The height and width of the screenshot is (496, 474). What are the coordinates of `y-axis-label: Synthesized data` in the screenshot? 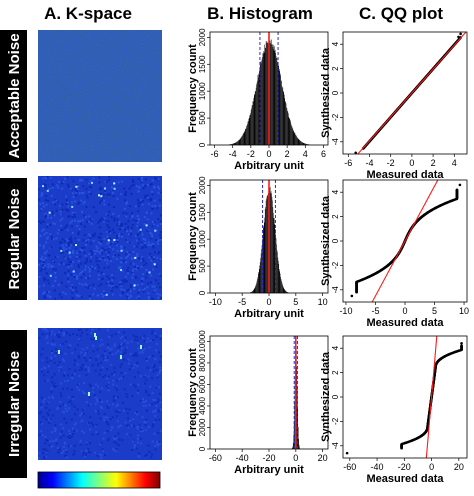 It's located at (326, 92).